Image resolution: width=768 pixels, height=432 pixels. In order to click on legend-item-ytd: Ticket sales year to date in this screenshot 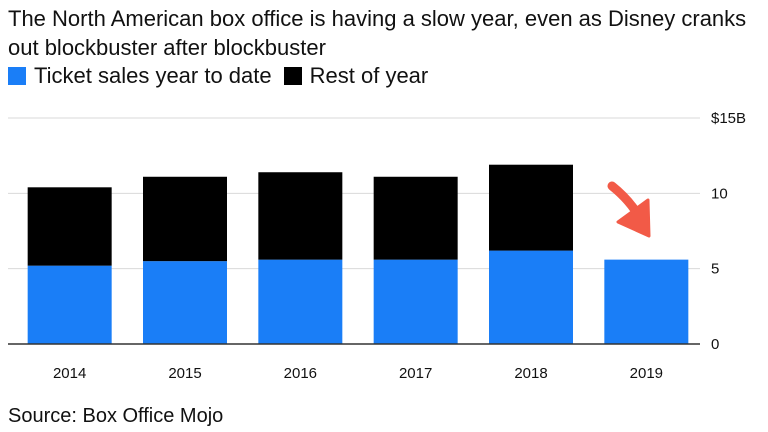, I will do `click(140, 76)`.